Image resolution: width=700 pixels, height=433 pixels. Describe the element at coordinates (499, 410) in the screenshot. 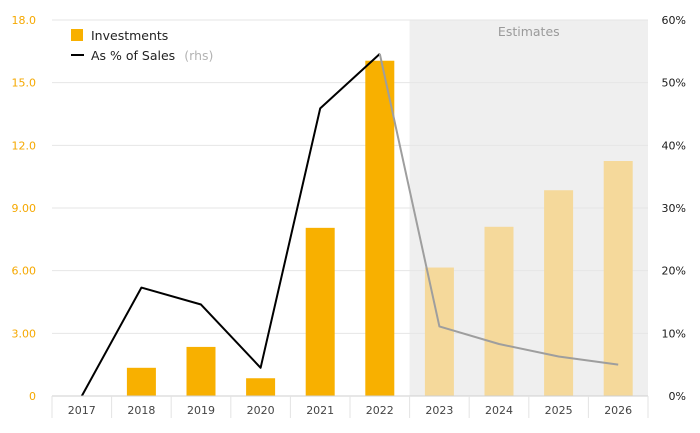

I see `x-tick-label-2024: 2024` at that location.